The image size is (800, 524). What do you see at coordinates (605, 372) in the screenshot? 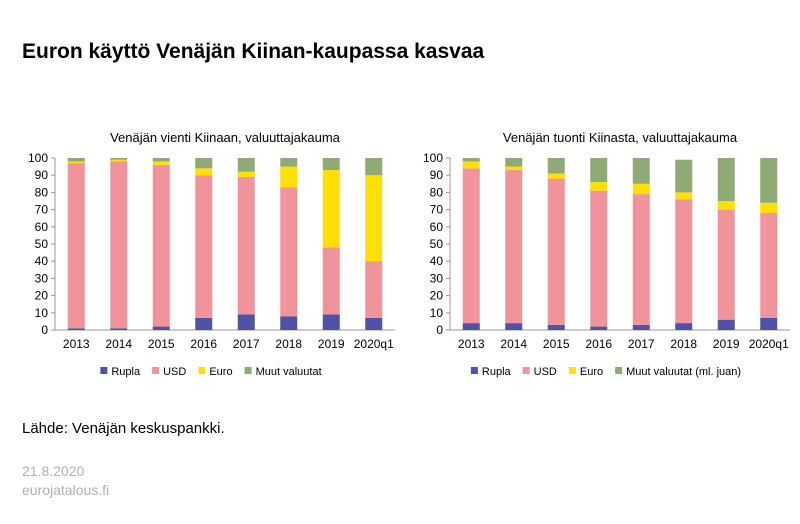
I see `chart-legend: Rupla USD Euro Muut valuutat (ml. juan)` at bounding box center [605, 372].